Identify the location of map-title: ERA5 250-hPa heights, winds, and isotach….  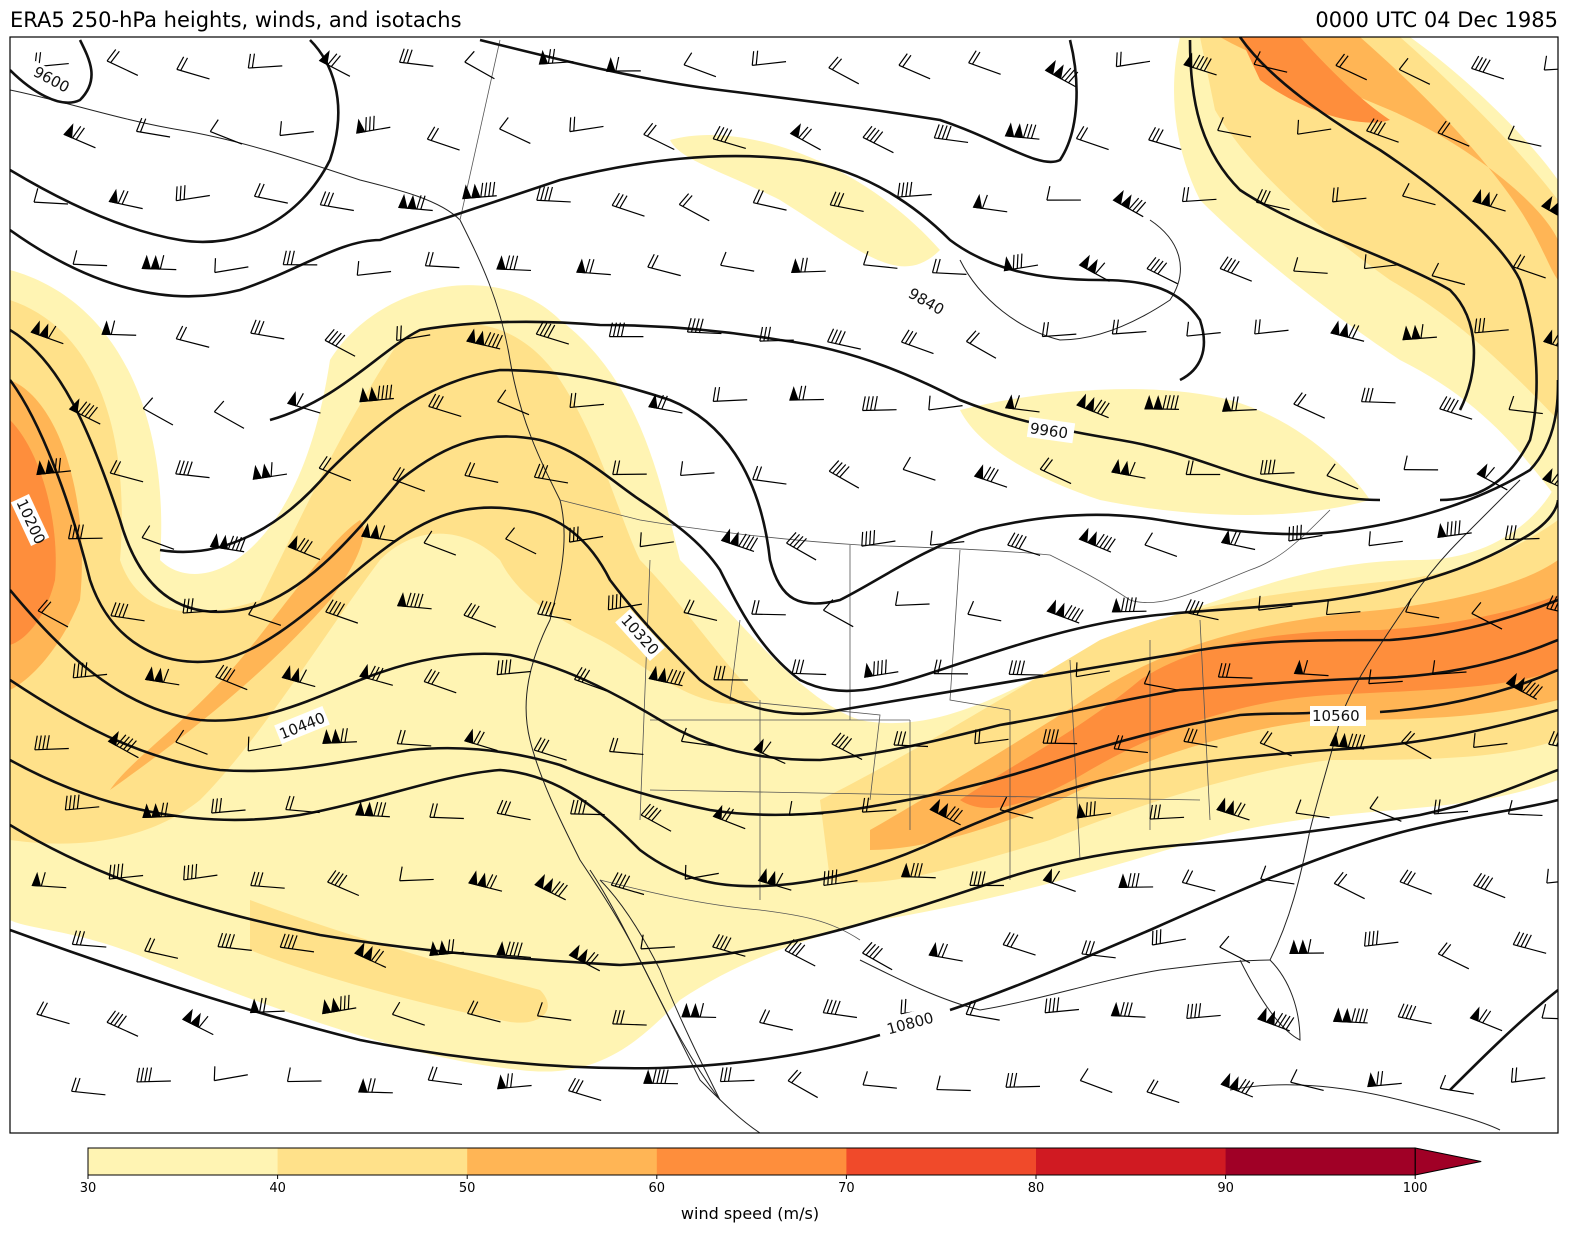
(236, 20).